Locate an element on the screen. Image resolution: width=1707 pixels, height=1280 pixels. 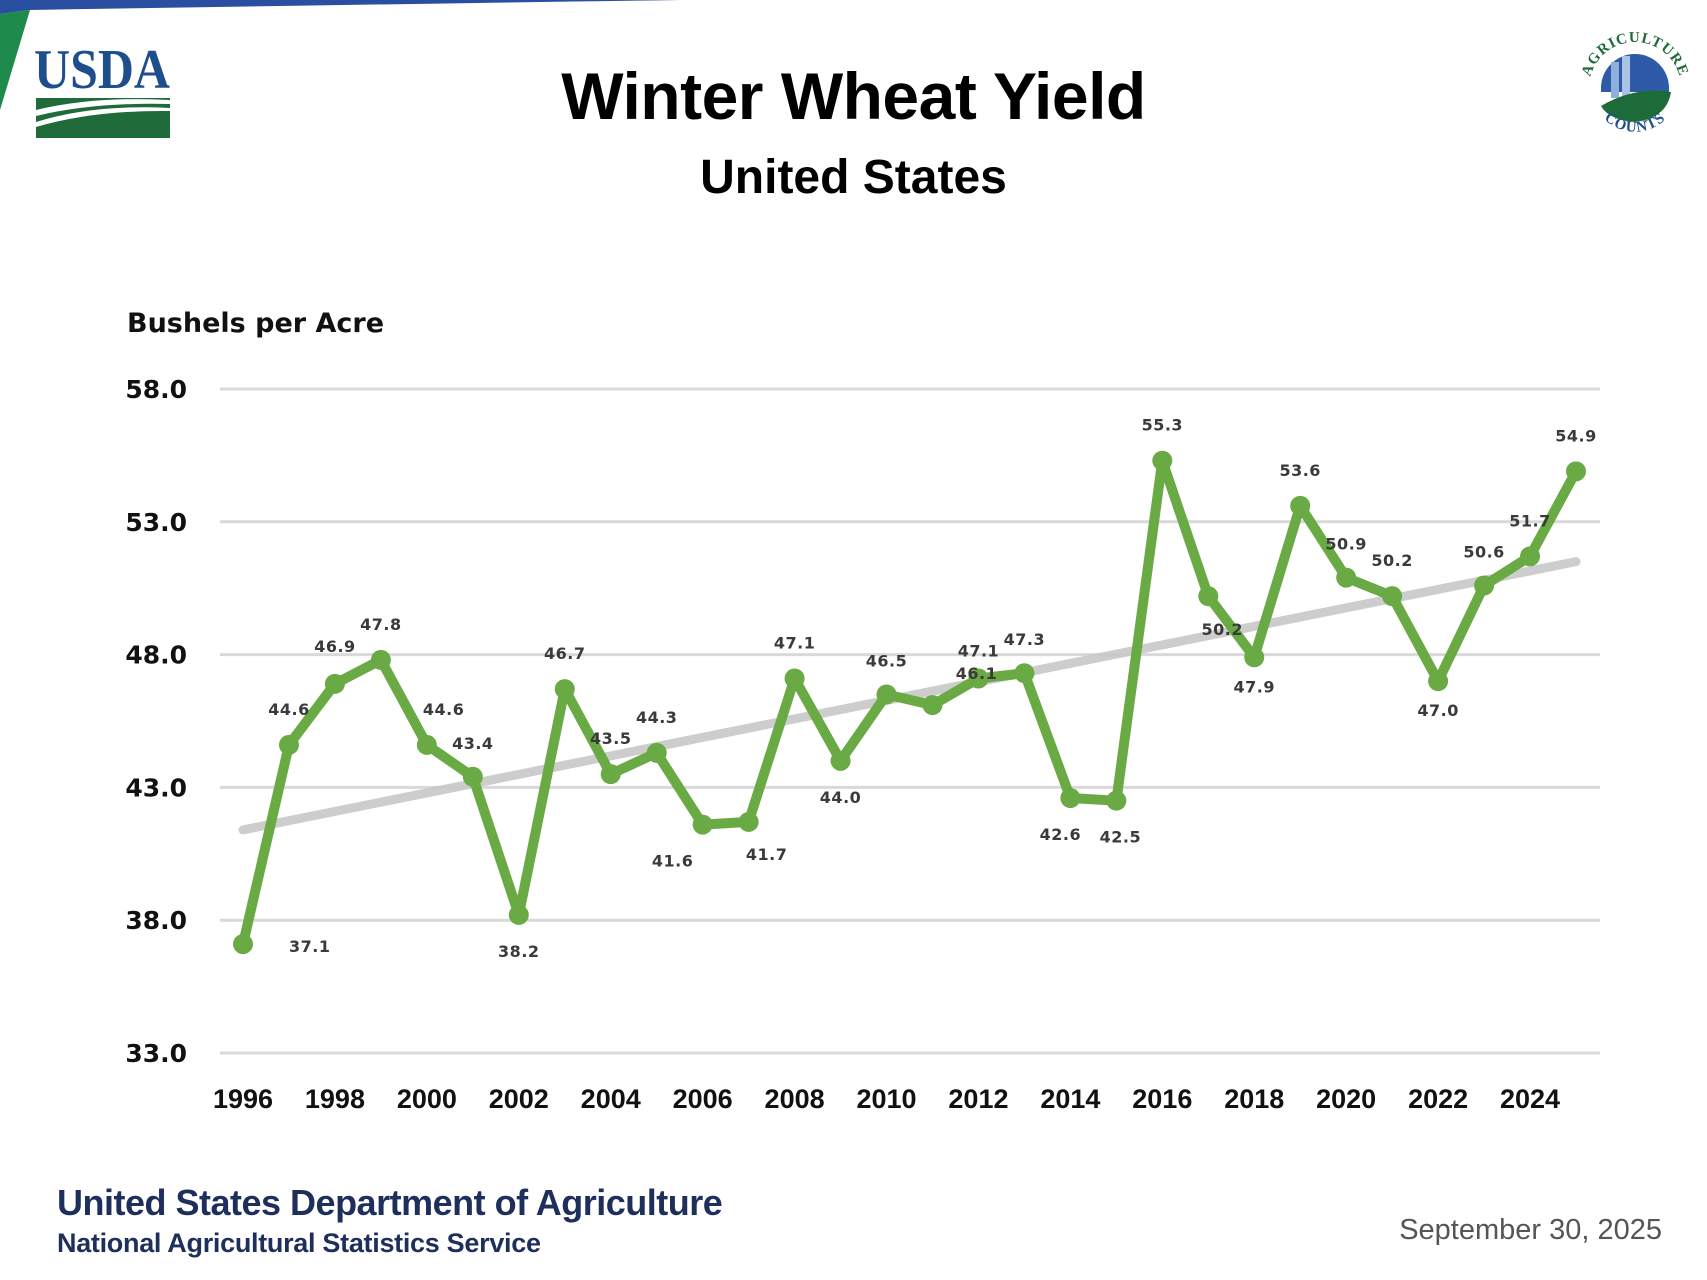
data-label: 51.7 is located at coordinates (1529, 520).